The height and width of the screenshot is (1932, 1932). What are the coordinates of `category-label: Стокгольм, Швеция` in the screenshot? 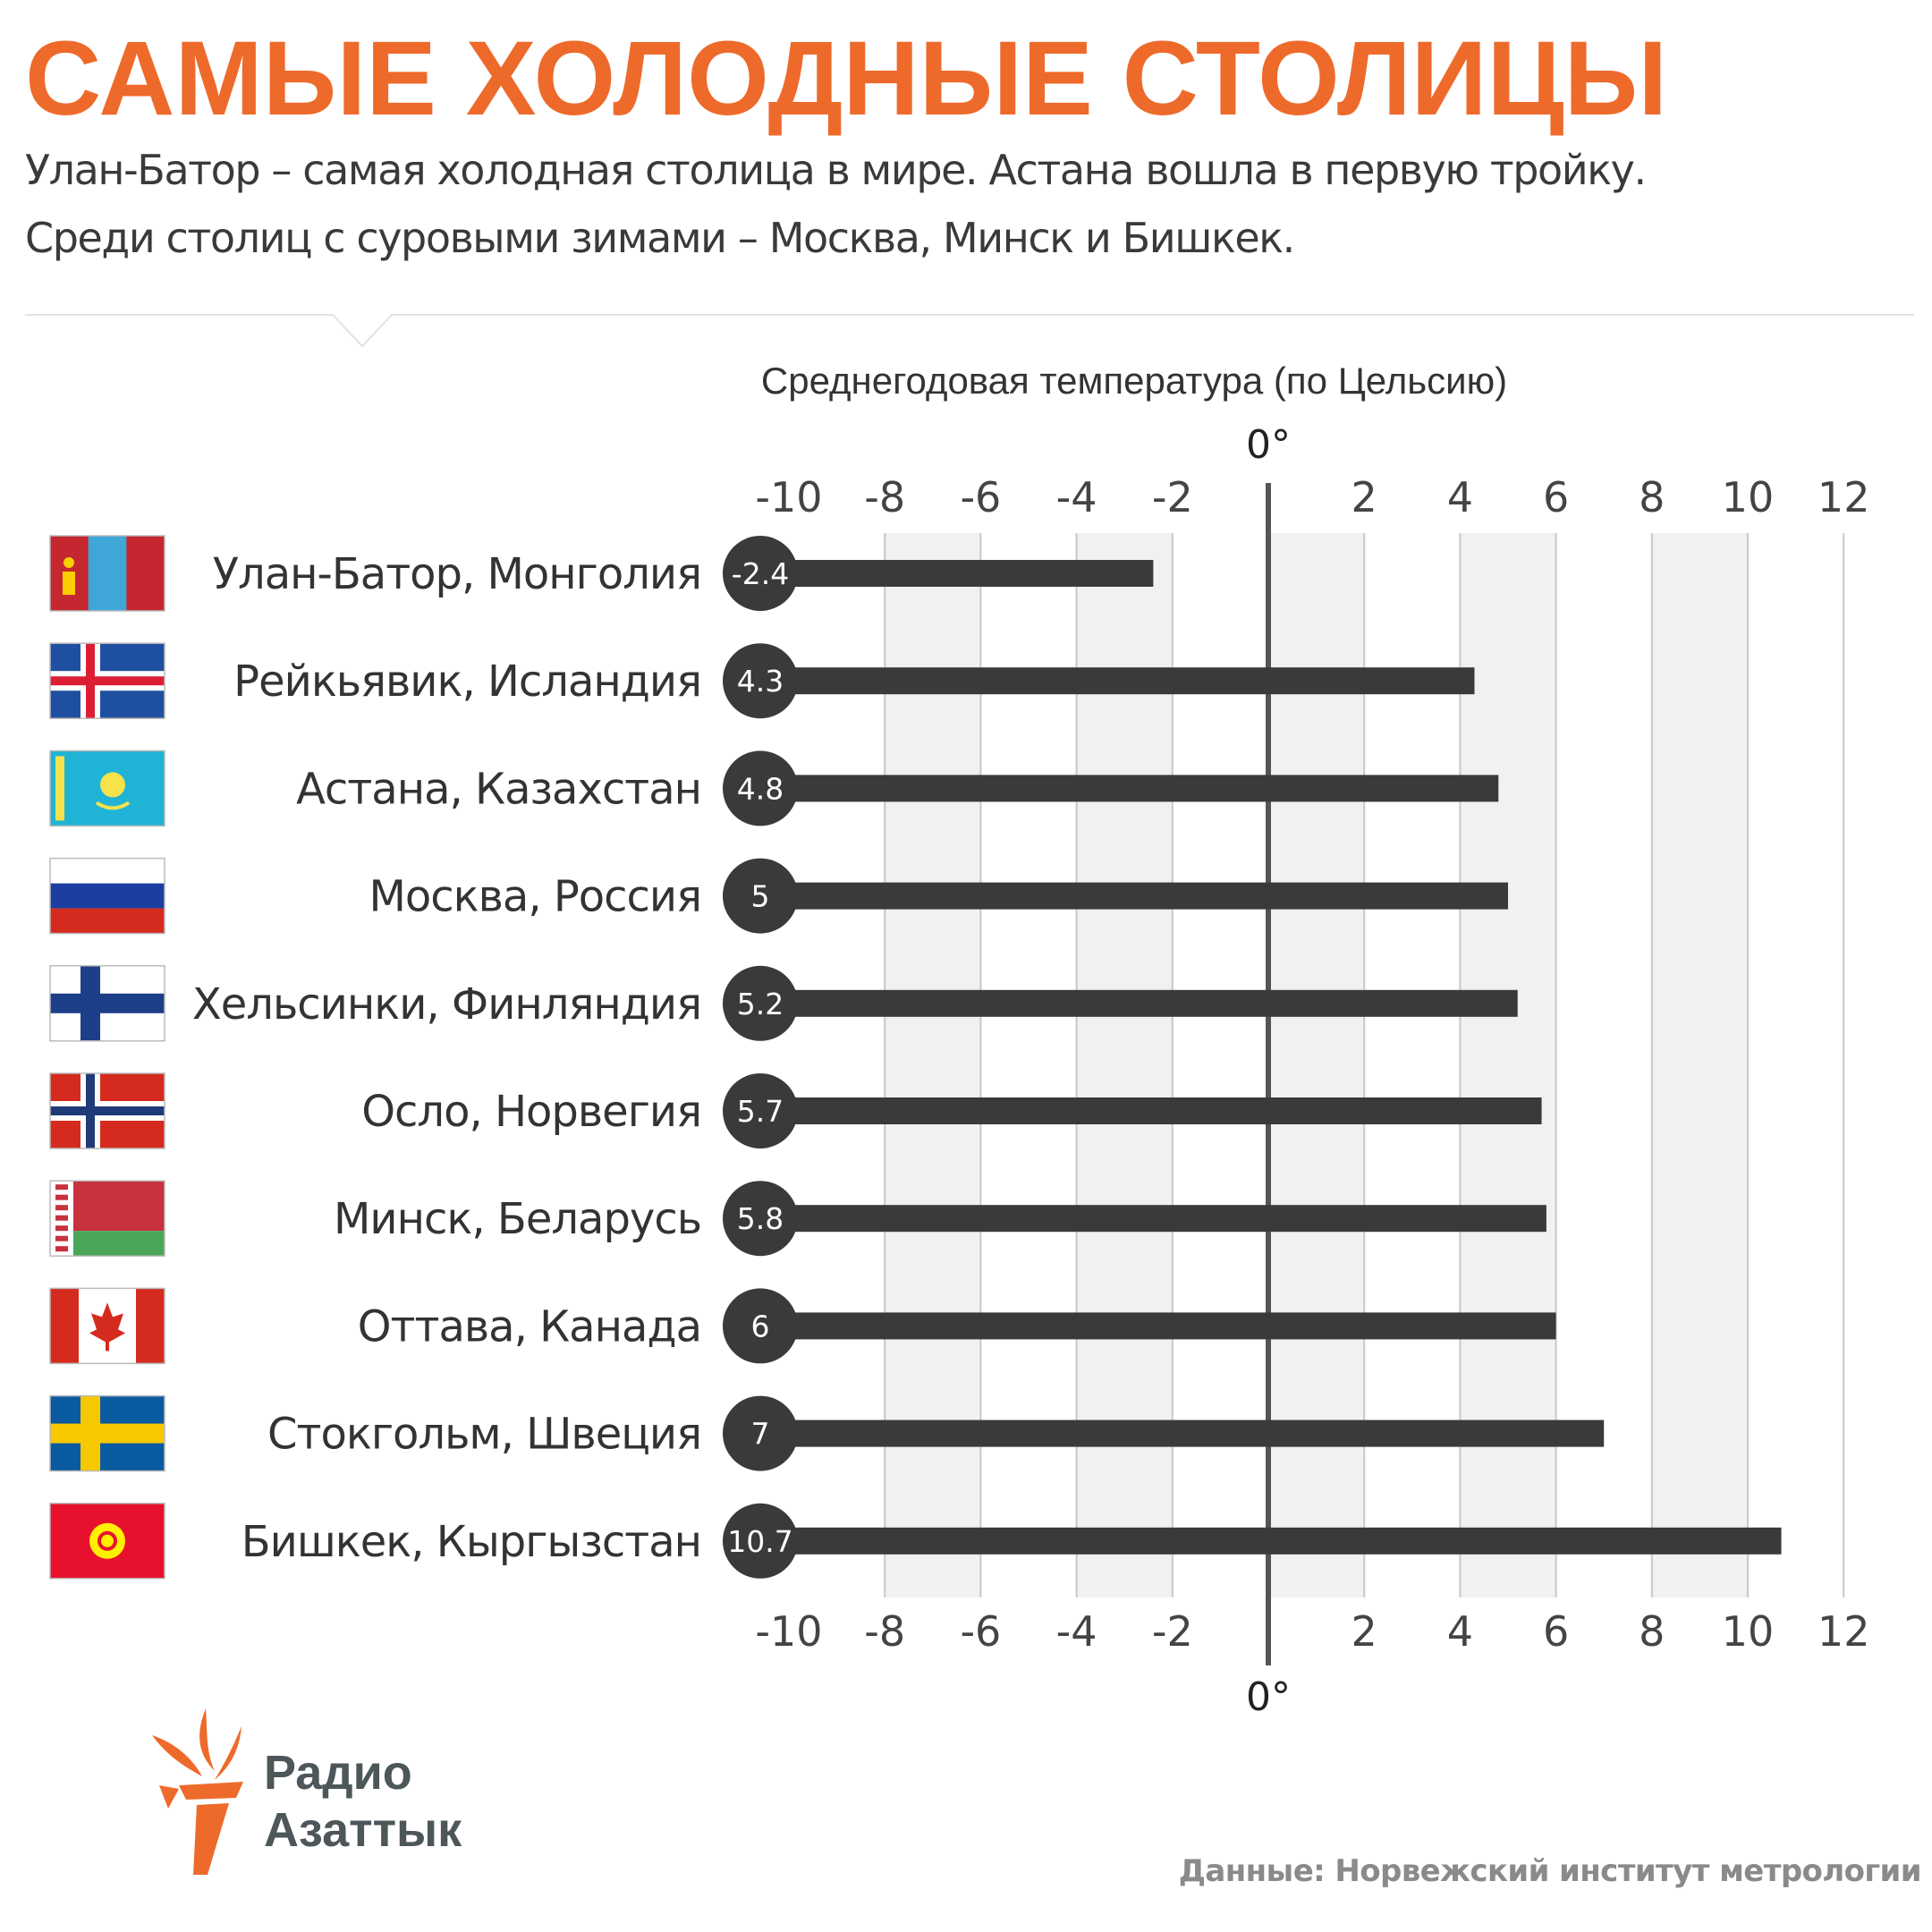 It's located at (484, 1435).